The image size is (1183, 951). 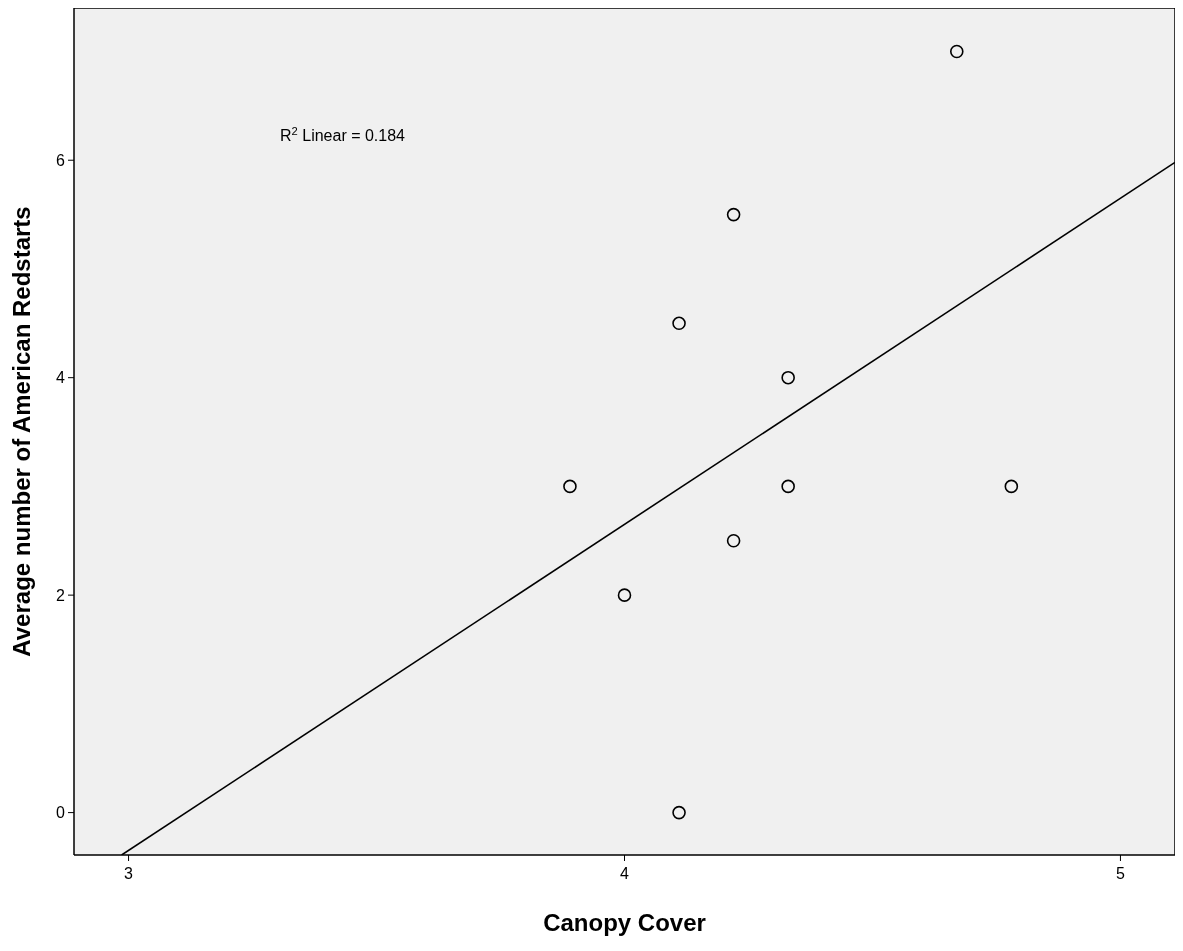 I want to click on y-tick-label: 2, so click(x=61, y=595).